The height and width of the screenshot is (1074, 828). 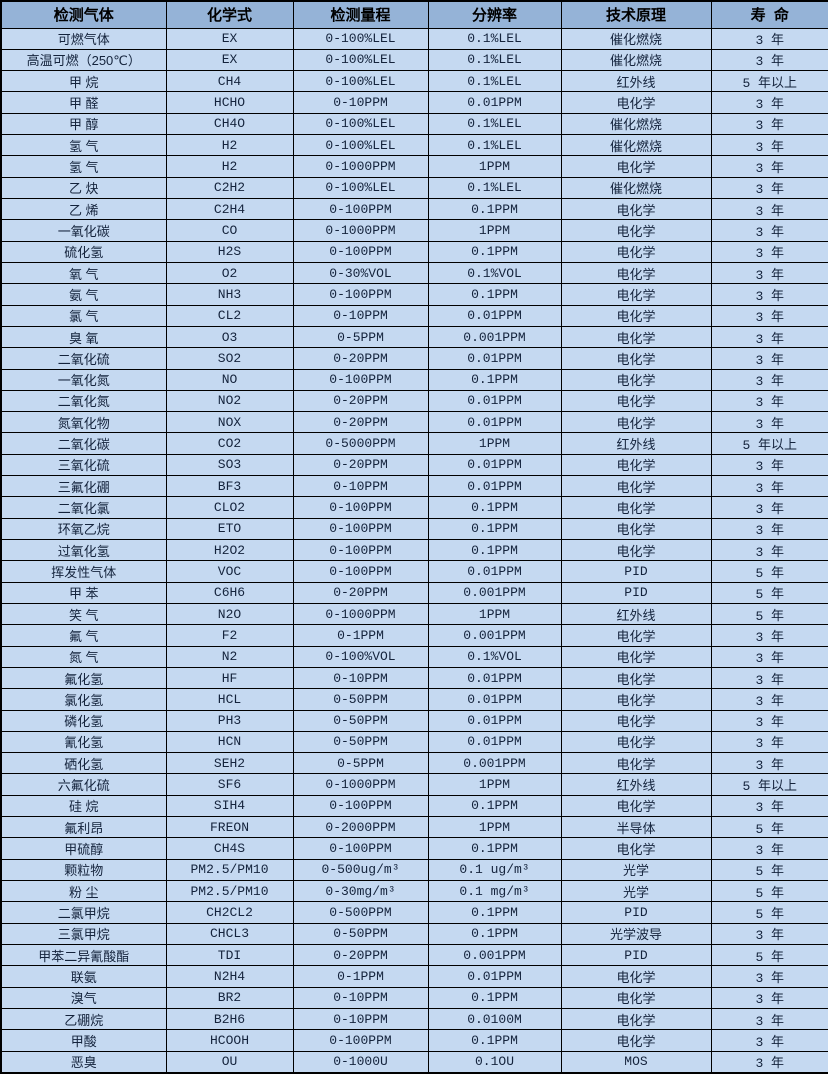 What do you see at coordinates (83, 188) in the screenshot?
I see `gas-name-cell: 乙 炔` at bounding box center [83, 188].